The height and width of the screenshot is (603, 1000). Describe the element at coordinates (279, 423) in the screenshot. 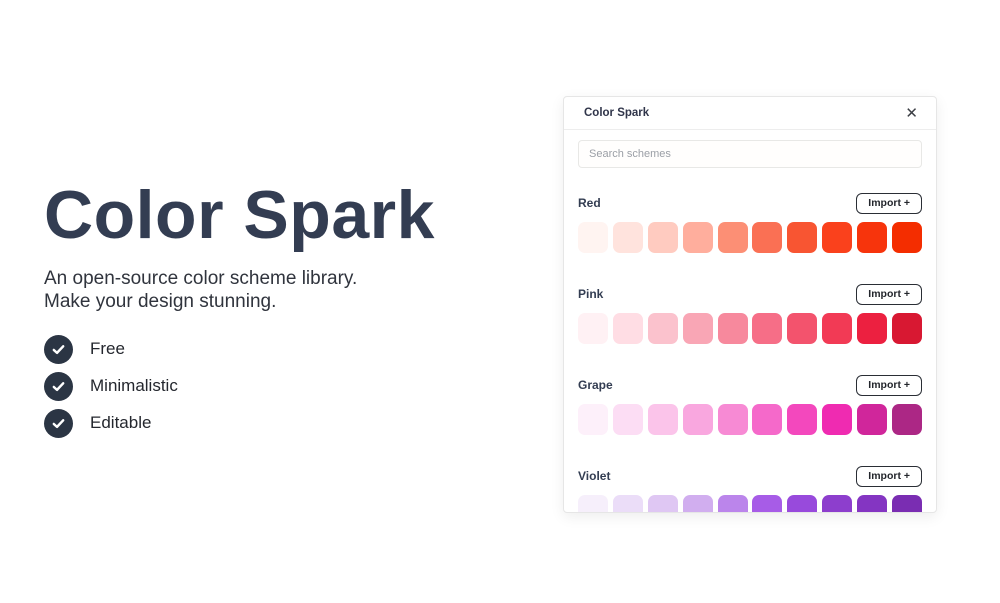

I see `feature-item-editable: Editable` at that location.